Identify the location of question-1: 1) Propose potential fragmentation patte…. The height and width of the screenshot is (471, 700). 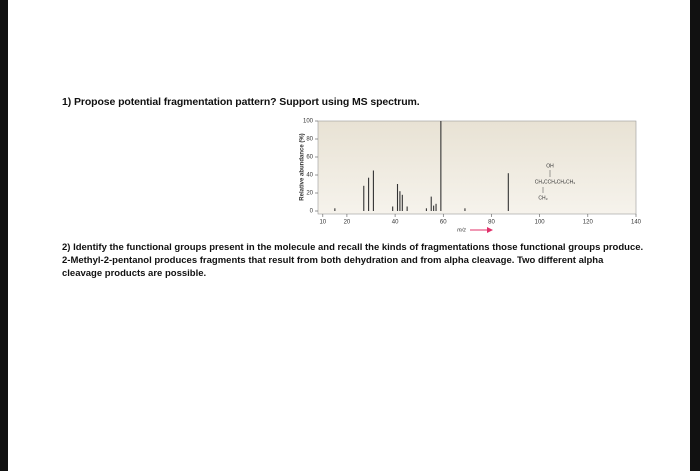
(241, 102).